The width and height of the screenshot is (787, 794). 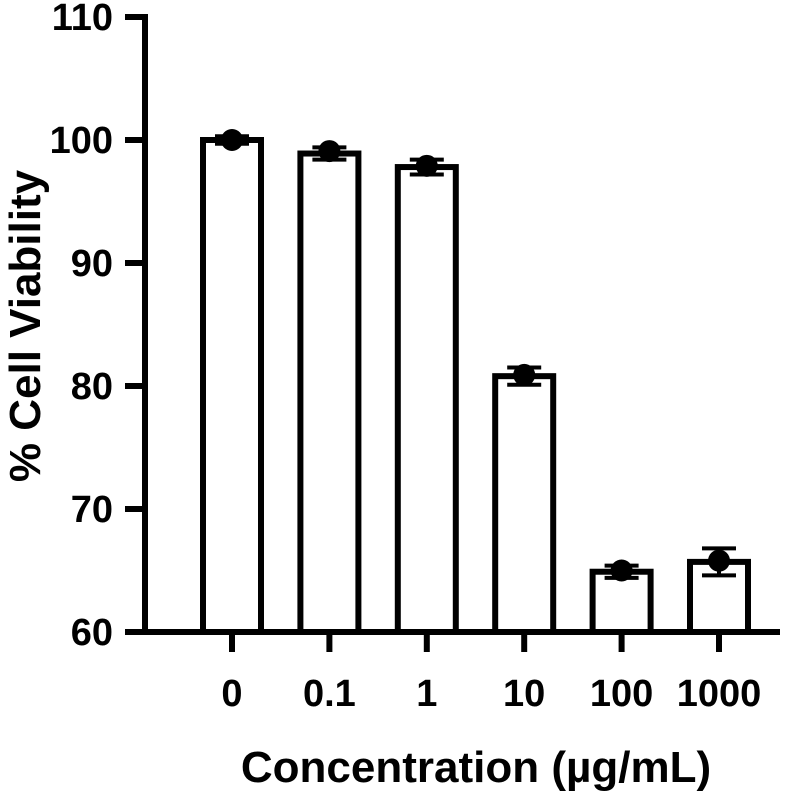 What do you see at coordinates (476, 767) in the screenshot?
I see `x-axis-title: Concentration (µg/mL)` at bounding box center [476, 767].